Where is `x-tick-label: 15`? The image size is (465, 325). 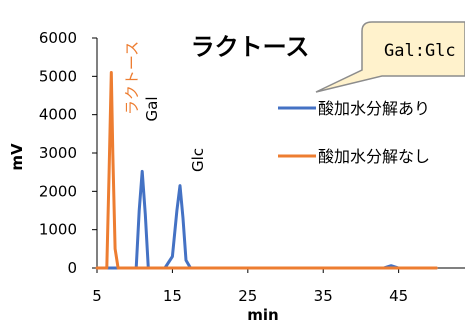
x-tick-label: 15 is located at coordinates (172, 296).